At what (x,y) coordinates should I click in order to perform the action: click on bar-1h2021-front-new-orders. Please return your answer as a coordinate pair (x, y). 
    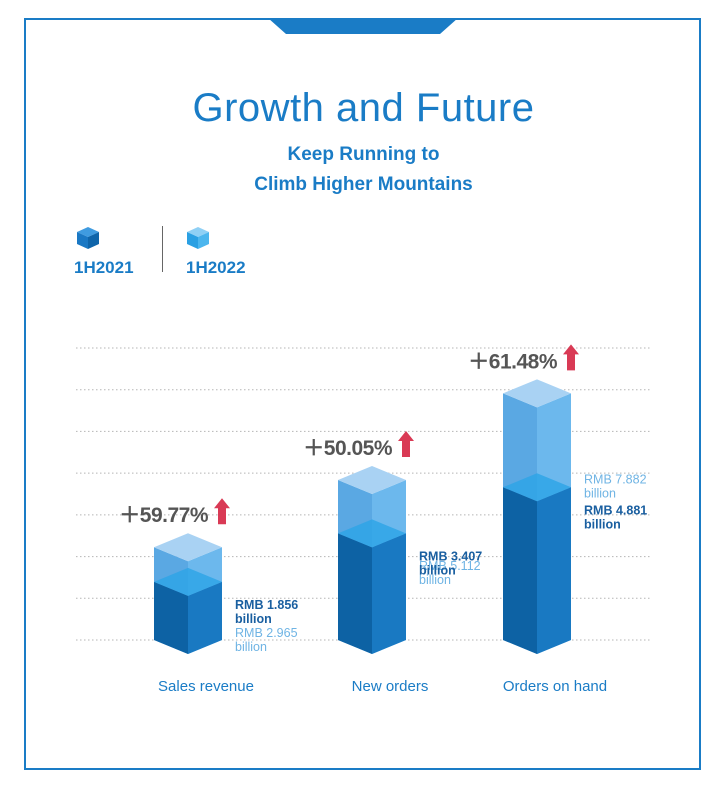
    Looking at the image, I should click on (355, 593).